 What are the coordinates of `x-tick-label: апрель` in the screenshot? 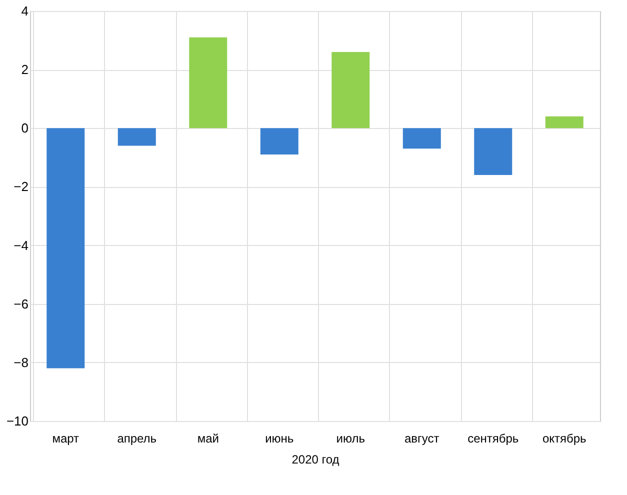 It's located at (137, 439).